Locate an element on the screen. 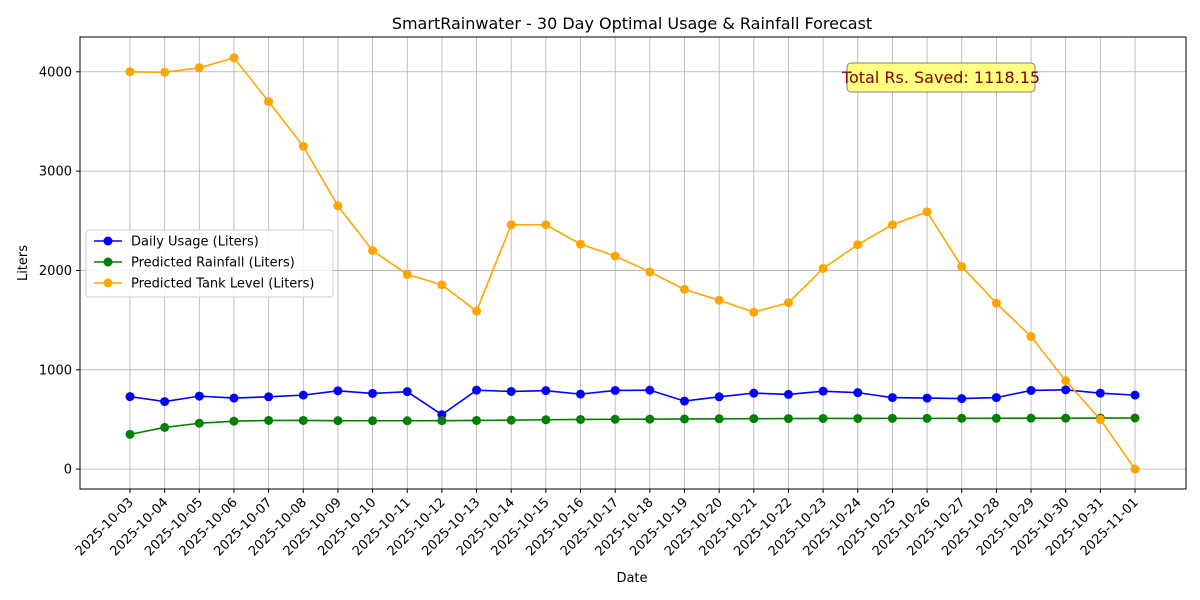  y-tick-label: 4000 is located at coordinates (55, 72).